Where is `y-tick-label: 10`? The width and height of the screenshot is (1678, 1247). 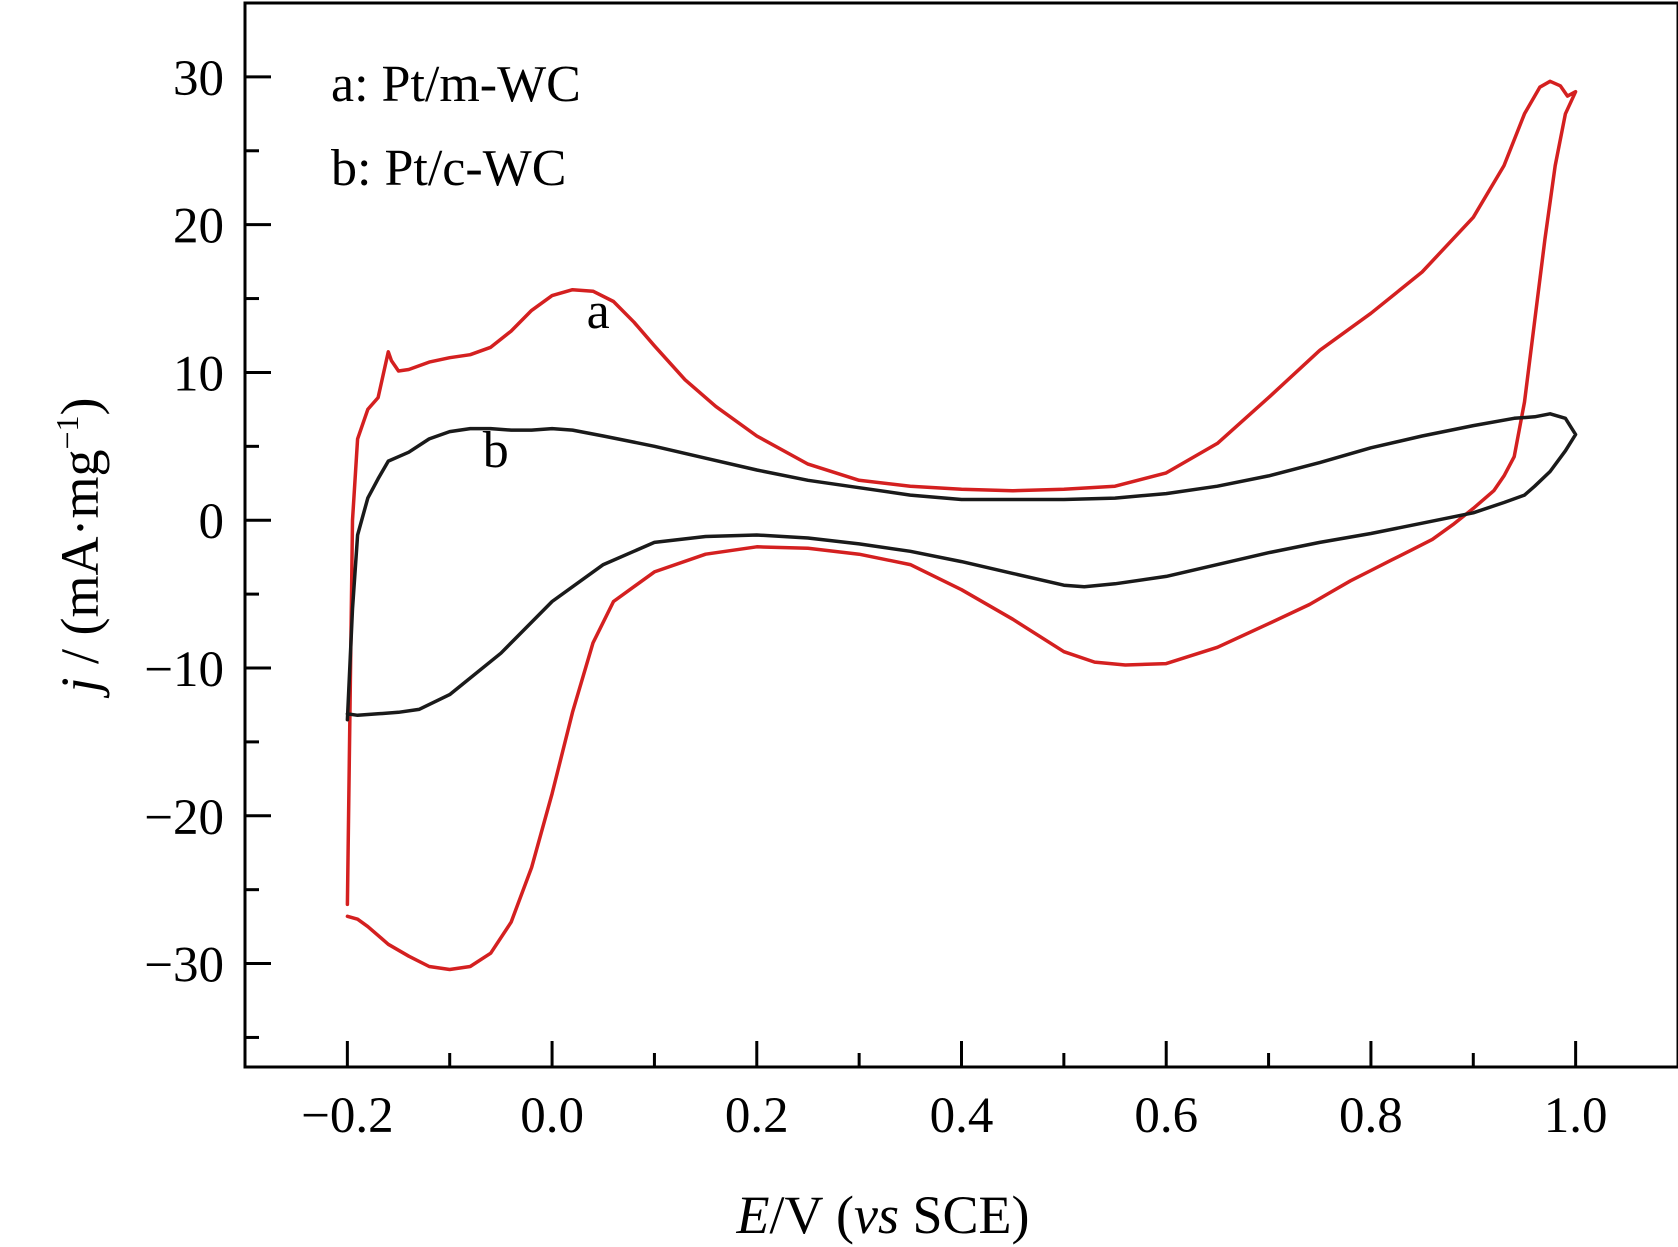 y-tick-label: 10 is located at coordinates (198, 374).